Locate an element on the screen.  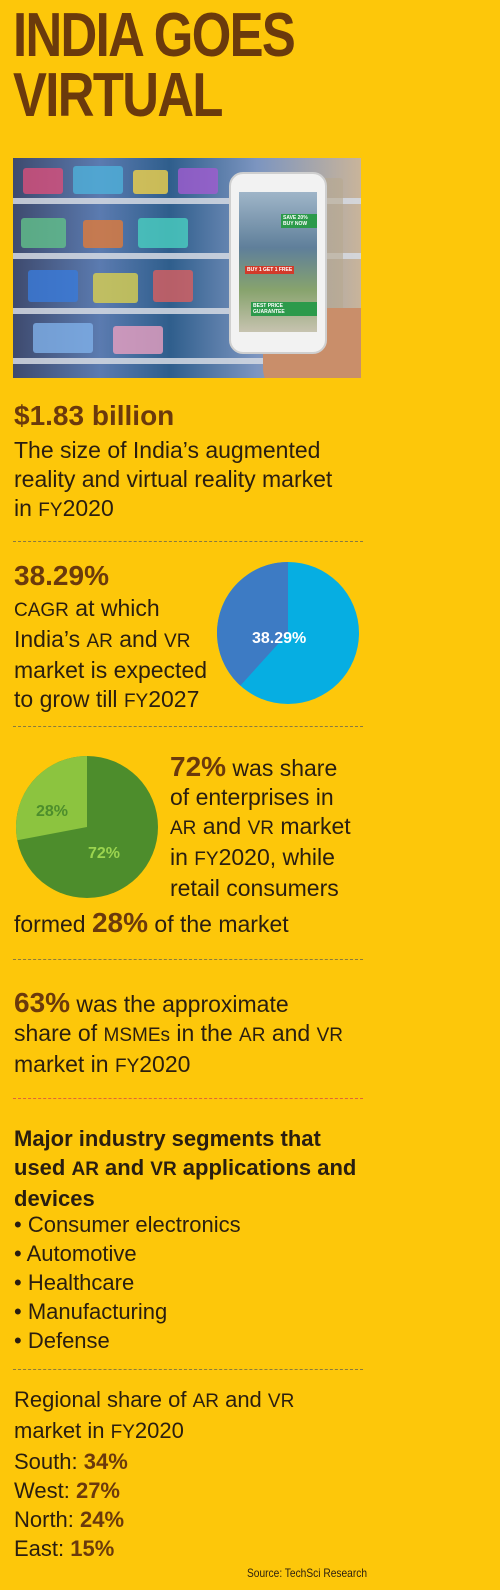
stat1-line: in is located at coordinates (23, 508).